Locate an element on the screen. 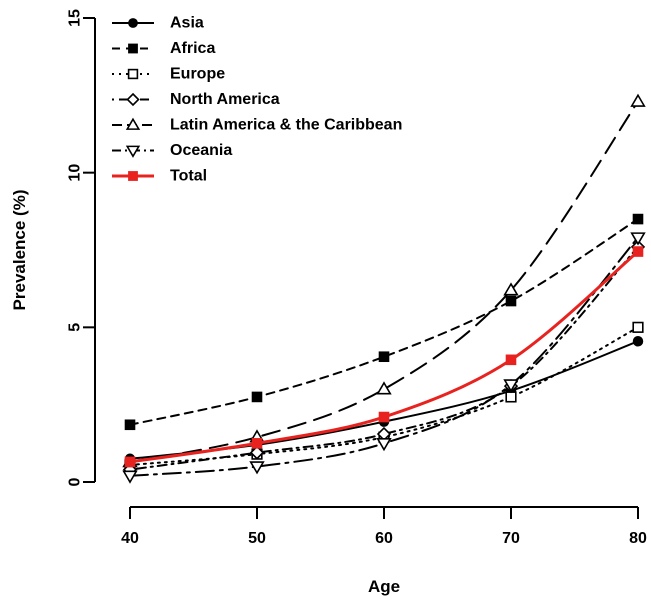 This screenshot has width=651, height=600. x-tick-label: 80 is located at coordinates (638, 538).